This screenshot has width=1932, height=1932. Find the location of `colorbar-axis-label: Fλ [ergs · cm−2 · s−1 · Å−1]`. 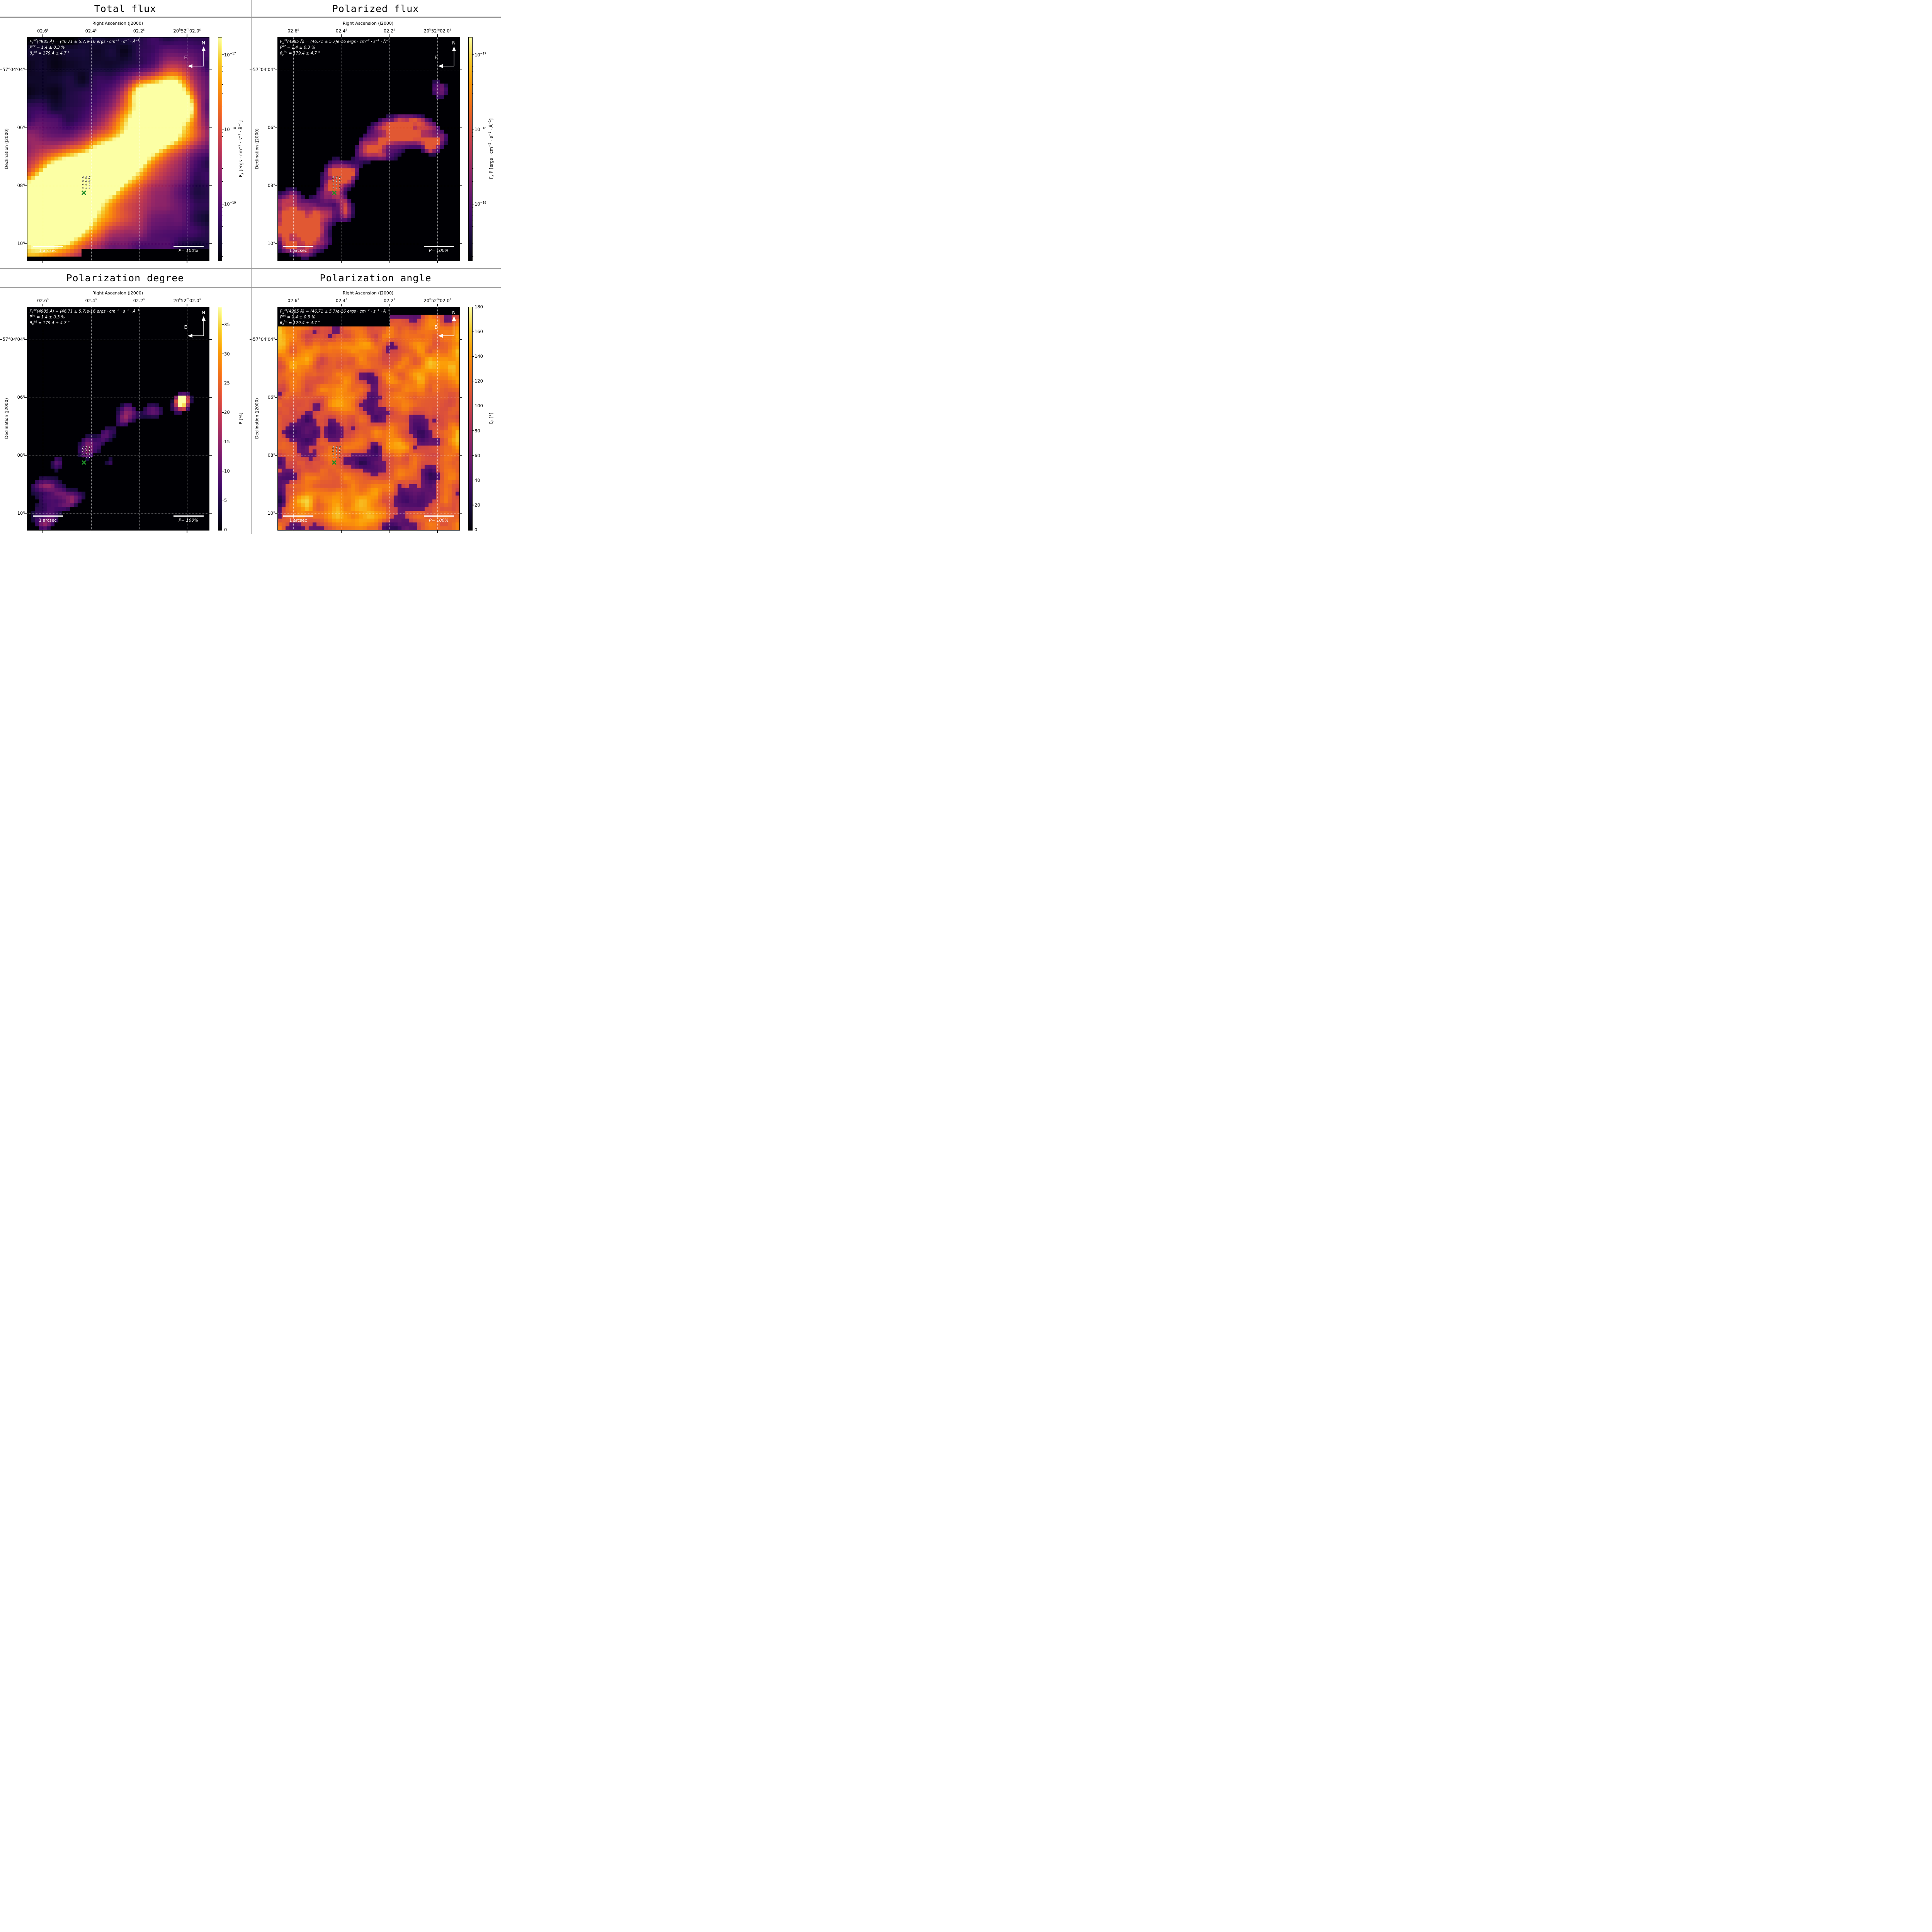

colorbar-axis-label: Fλ [ergs · cm−2 · s−1 · Å−1] is located at coordinates (241, 148).